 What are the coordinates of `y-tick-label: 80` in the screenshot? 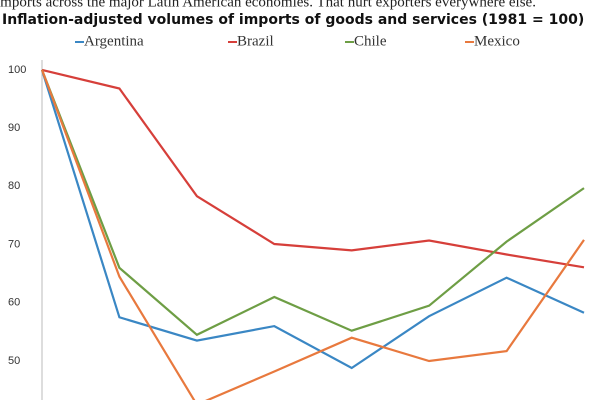 It's located at (14, 186).